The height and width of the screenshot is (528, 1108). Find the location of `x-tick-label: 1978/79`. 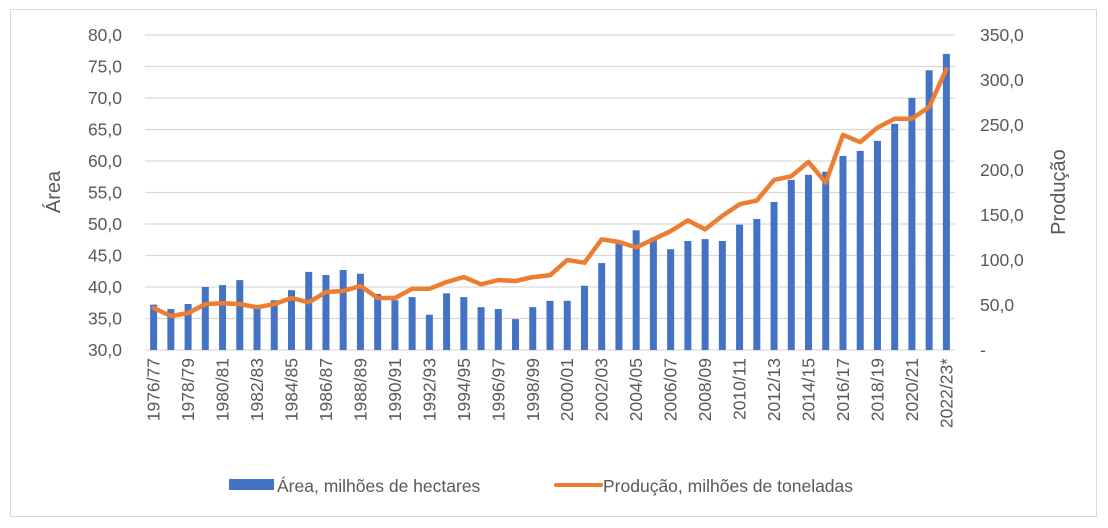

x-tick-label: 1978/79 is located at coordinates (188, 389).